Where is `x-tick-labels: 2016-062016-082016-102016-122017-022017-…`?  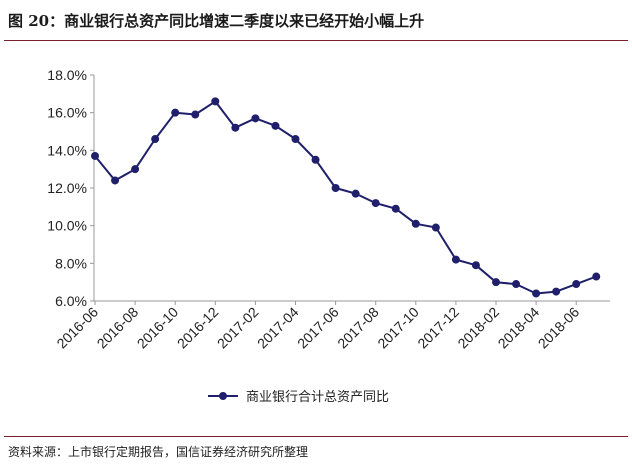 x-tick-labels: 2016-062016-082016-102016-122017-022017-… is located at coordinates (317, 326).